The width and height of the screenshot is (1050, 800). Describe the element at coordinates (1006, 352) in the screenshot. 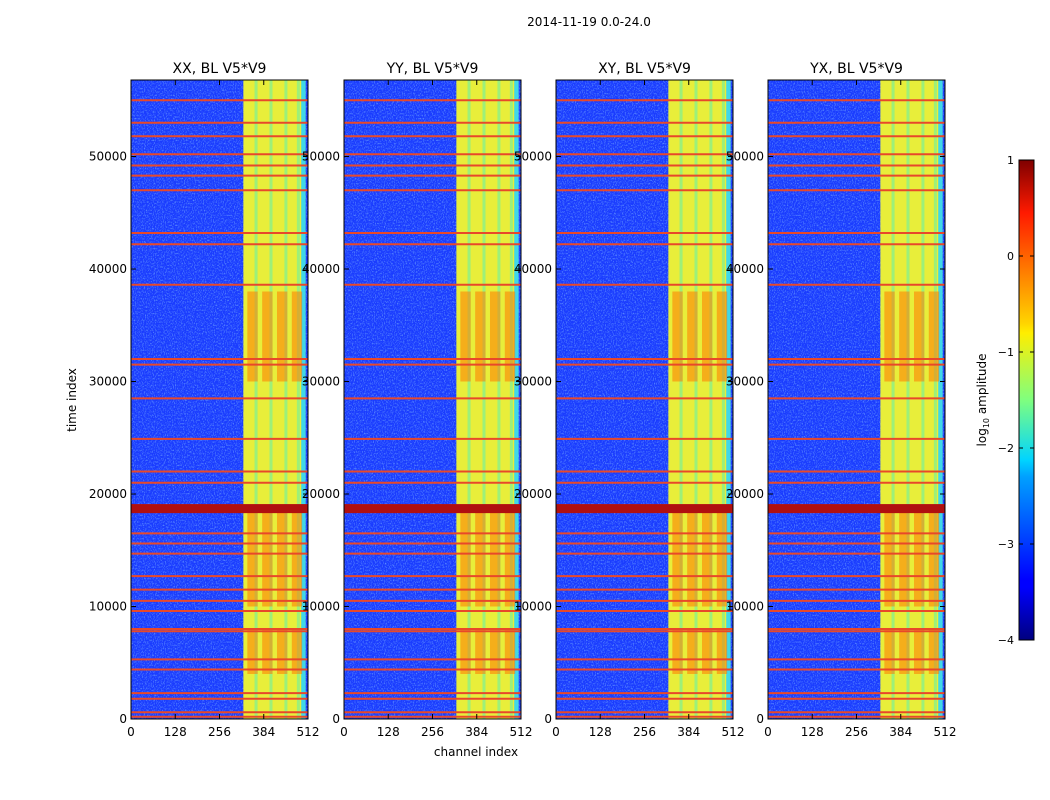

I see `colorbar-tick-label: −1` at that location.